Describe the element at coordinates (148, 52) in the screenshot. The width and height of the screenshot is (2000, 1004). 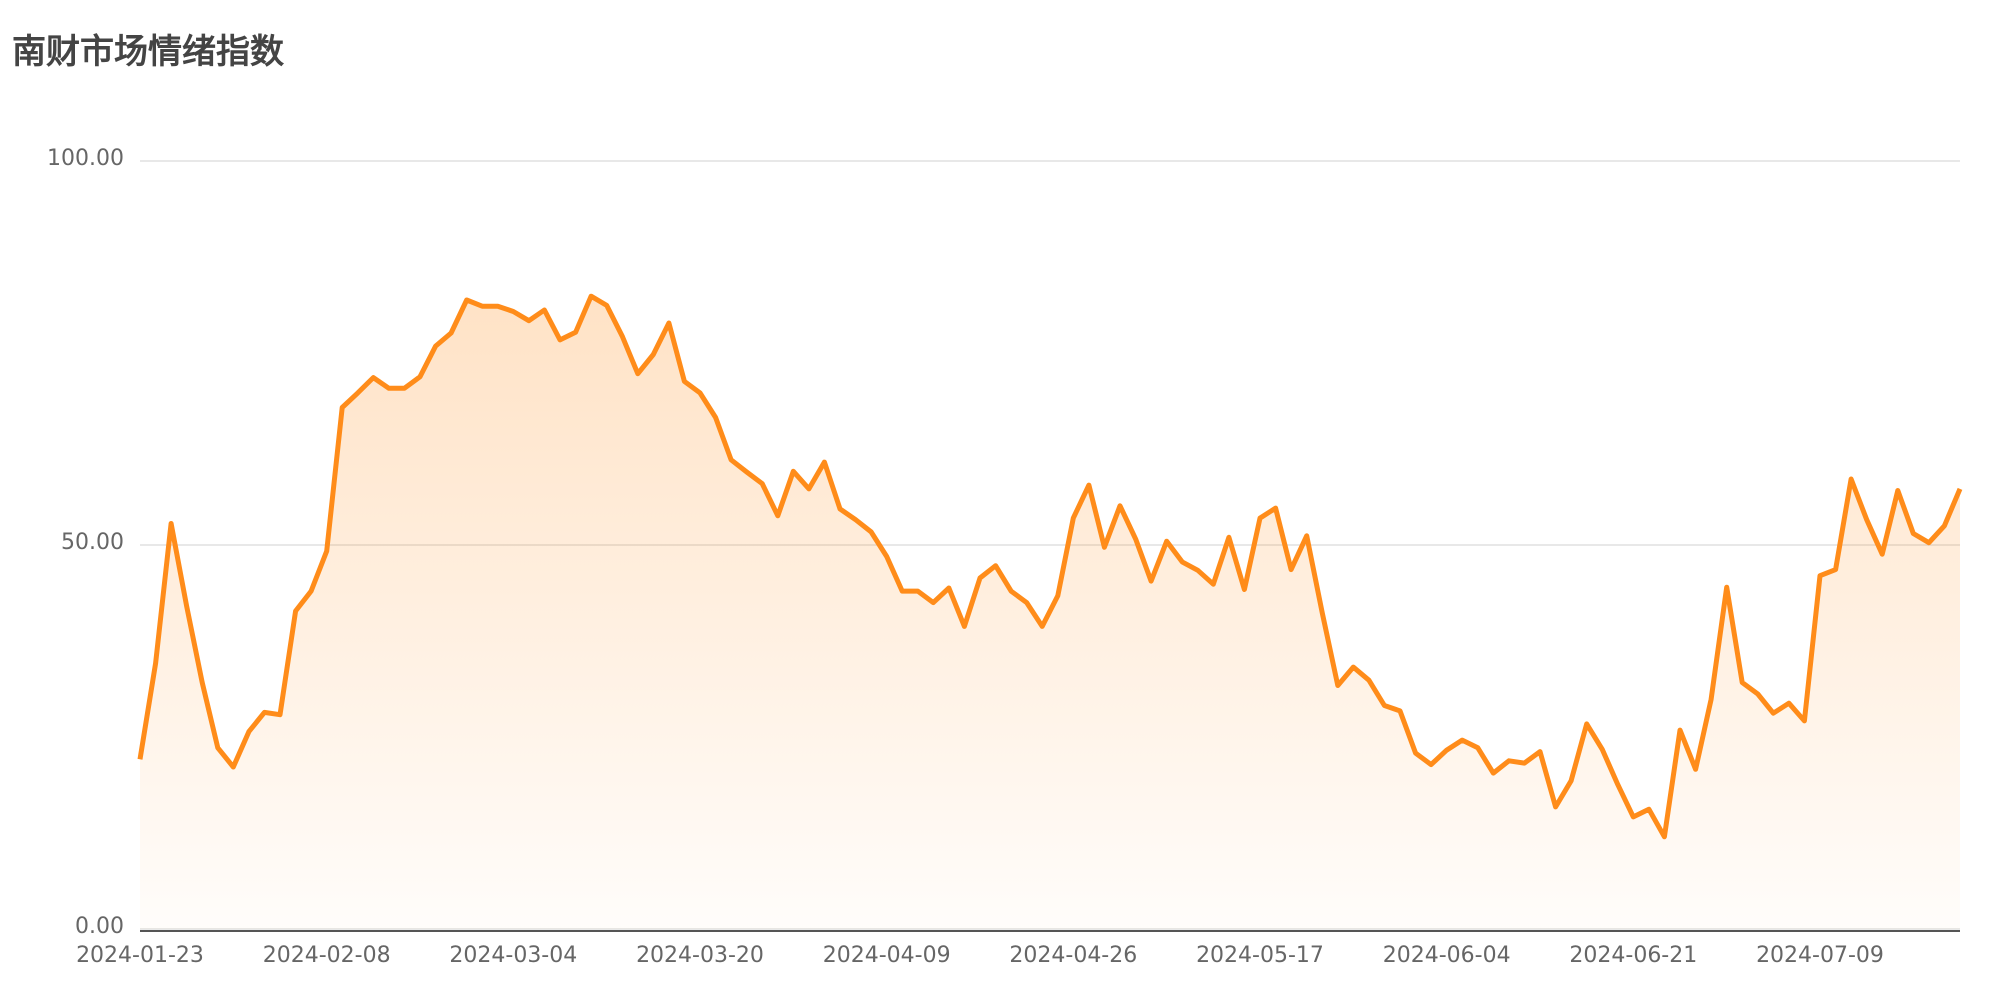
I see `chart-title: 南财市场情绪指数` at that location.